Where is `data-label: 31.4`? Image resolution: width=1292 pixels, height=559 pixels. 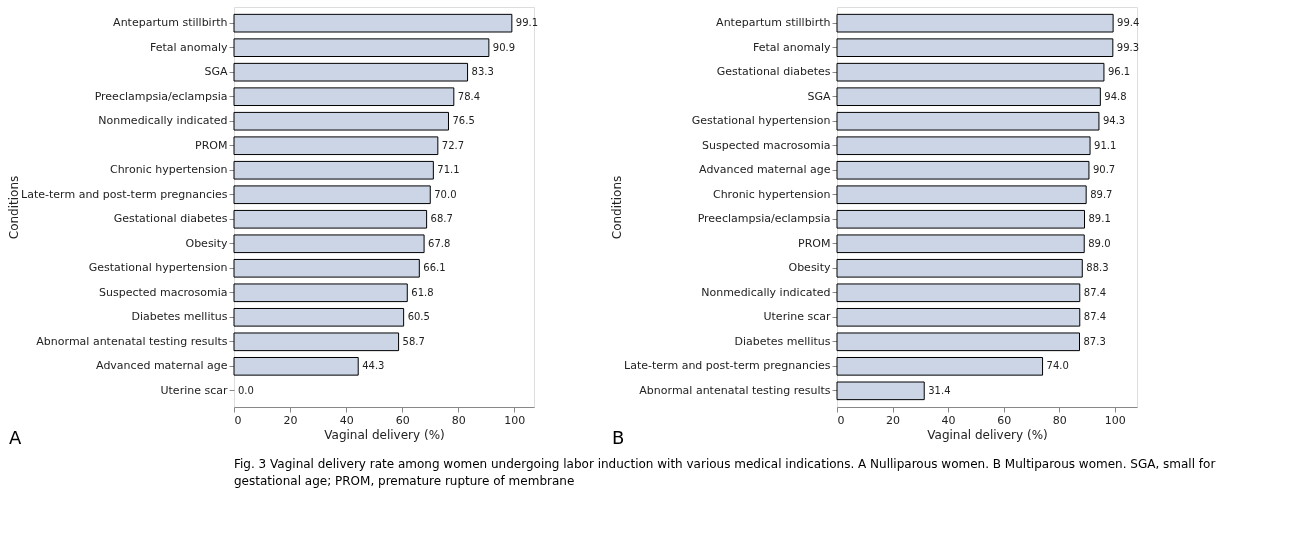
data-label: 31.4 is located at coordinates (939, 390).